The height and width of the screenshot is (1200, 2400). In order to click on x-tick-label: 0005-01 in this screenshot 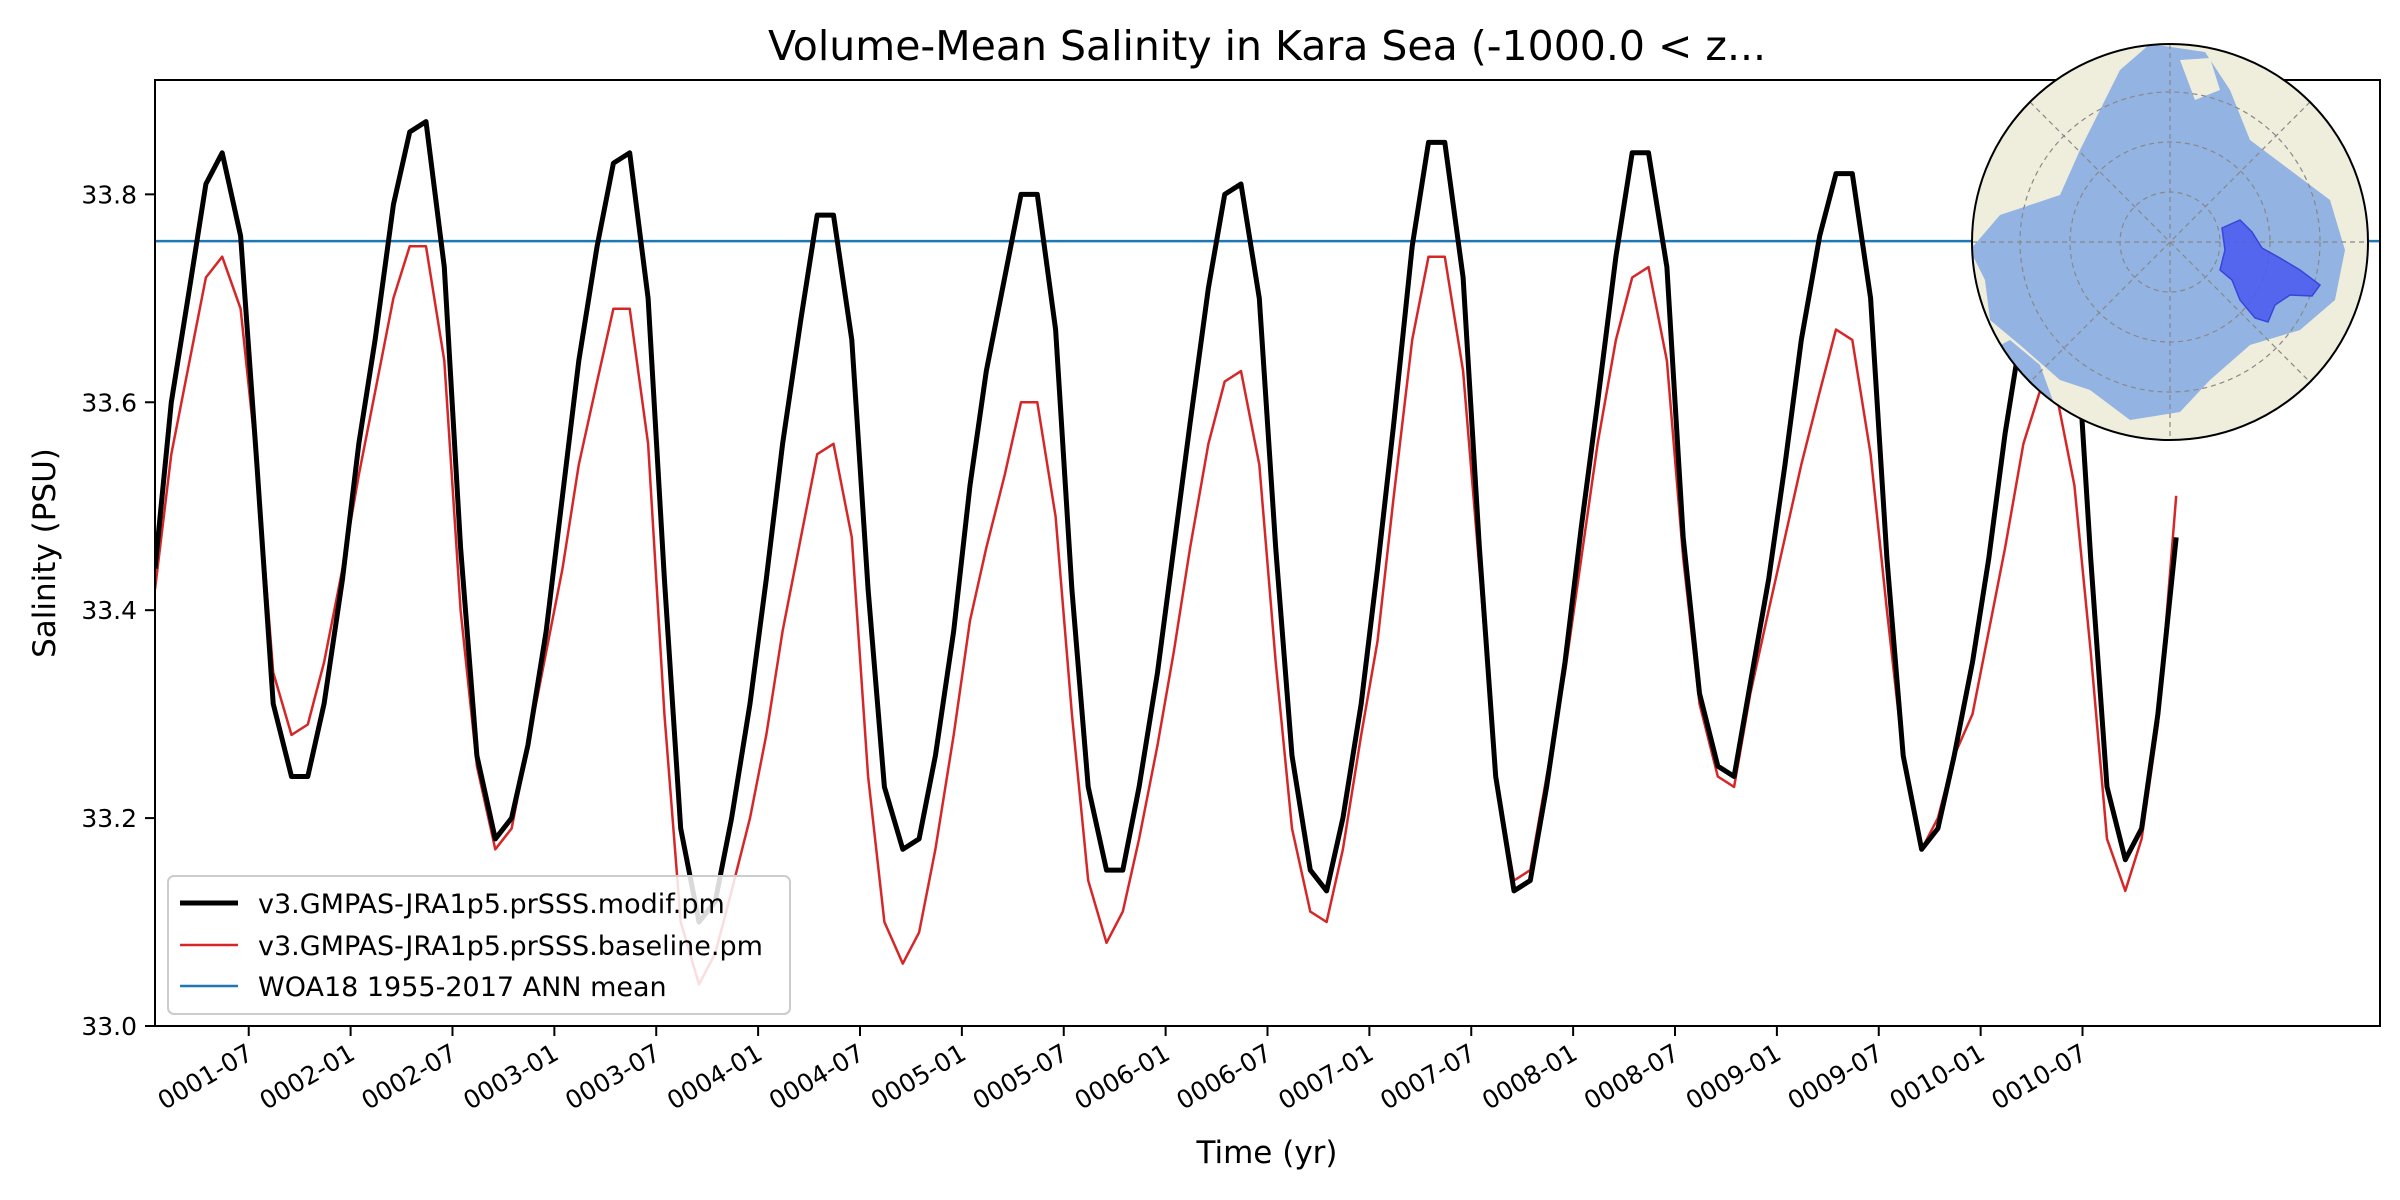, I will do `click(918, 1076)`.